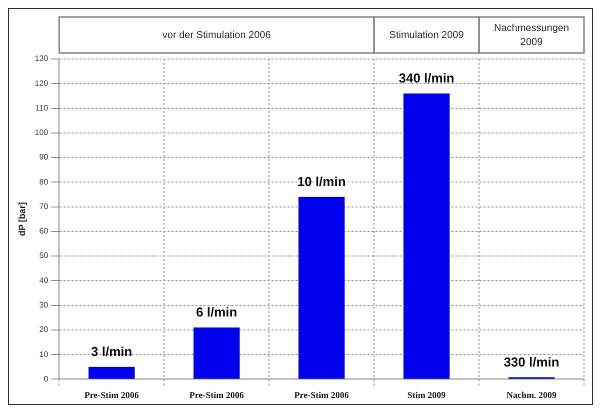 The image size is (603, 415). What do you see at coordinates (532, 35) in the screenshot?
I see `text: Nachmessungen 2009` at bounding box center [532, 35].